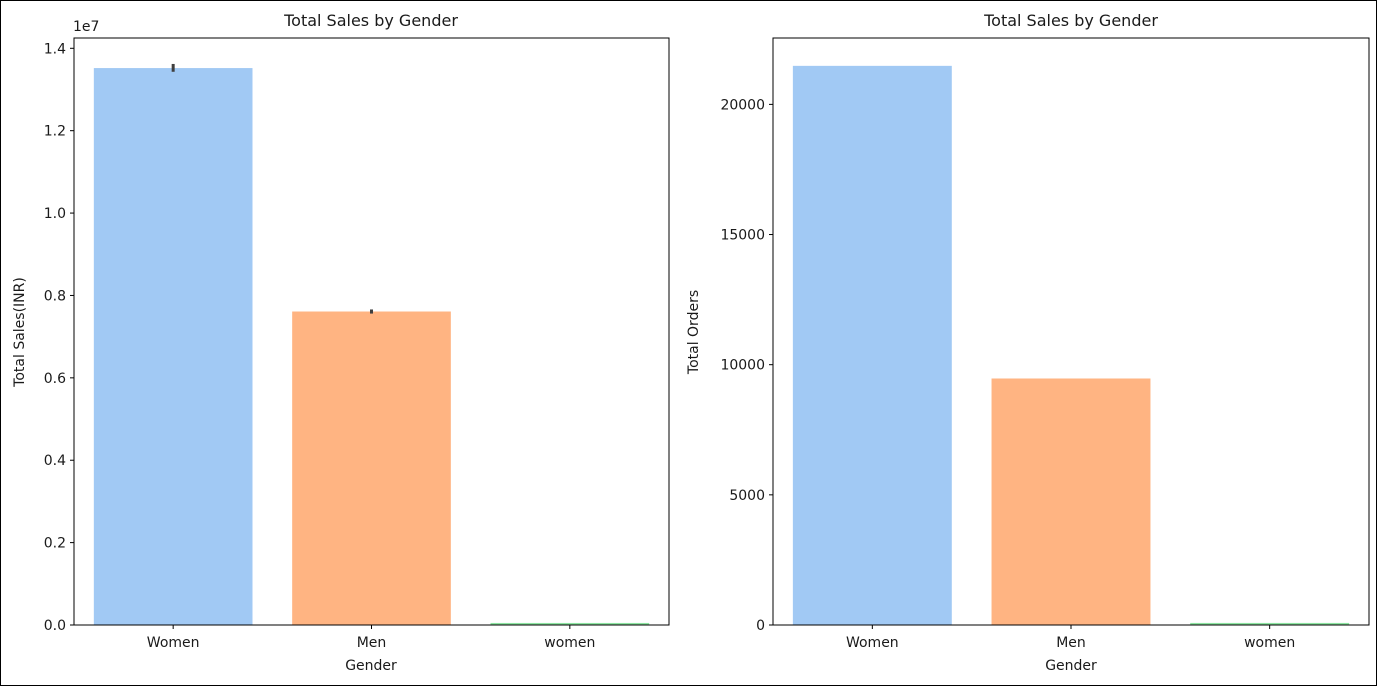 This screenshot has height=687, width=1377. Describe the element at coordinates (55, 296) in the screenshot. I see `y-tick-label: 0.8` at that location.